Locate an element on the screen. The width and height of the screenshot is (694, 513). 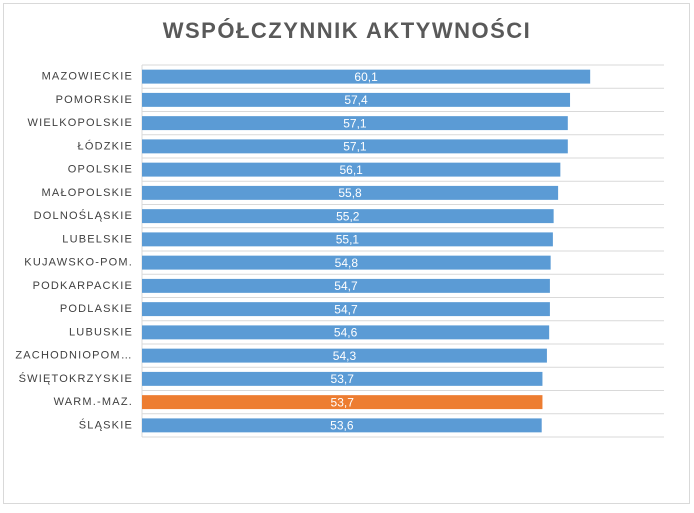
category-label: LUBELSKIE is located at coordinates (97, 239).